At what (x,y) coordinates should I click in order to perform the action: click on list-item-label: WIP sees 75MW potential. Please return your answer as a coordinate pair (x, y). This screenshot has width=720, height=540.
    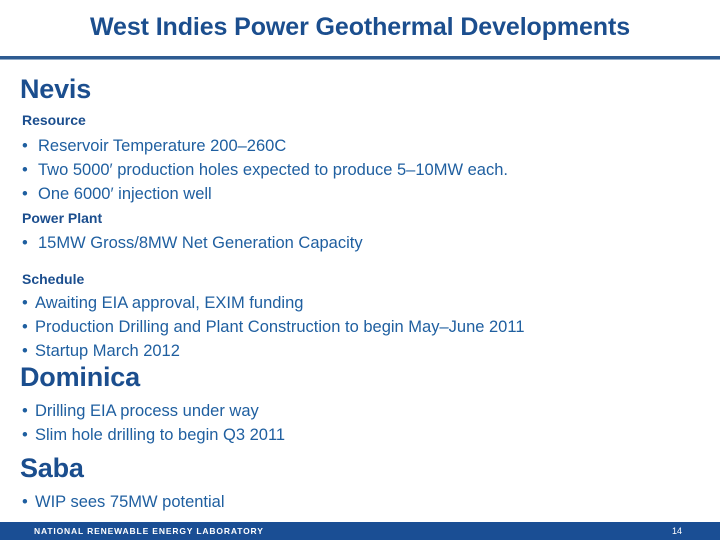
    Looking at the image, I should click on (130, 502).